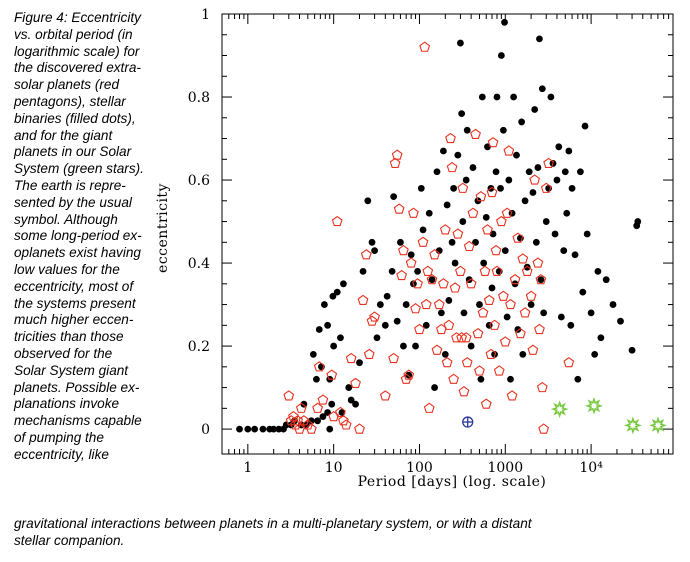  What do you see at coordinates (71, 370) in the screenshot?
I see `caption-line: Solar System giant` at bounding box center [71, 370].